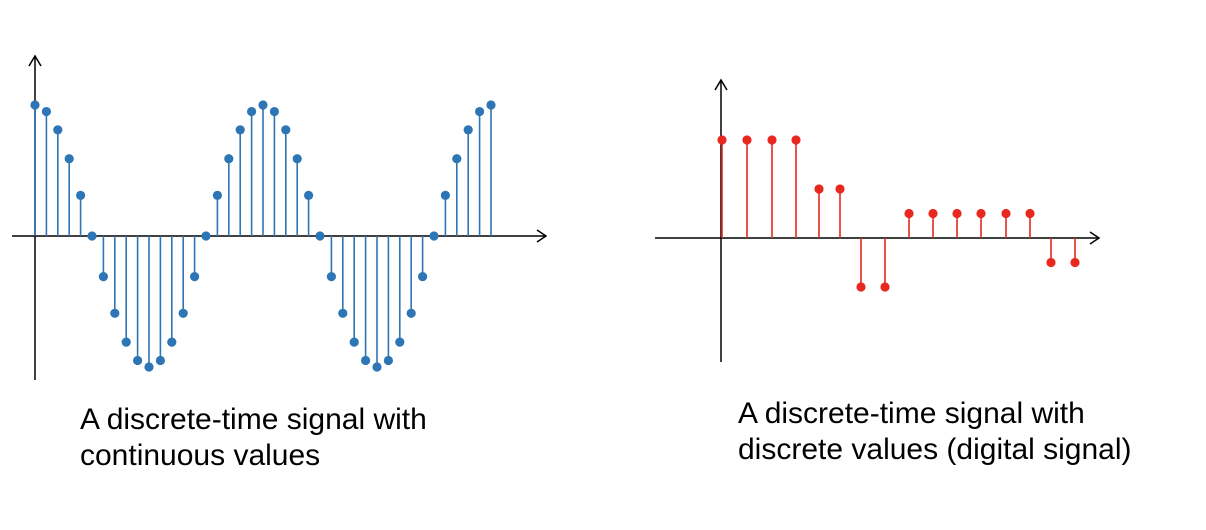 The width and height of the screenshot is (1206, 530). I want to click on right-caption-line1: A discrete-time signal with, so click(911, 413).